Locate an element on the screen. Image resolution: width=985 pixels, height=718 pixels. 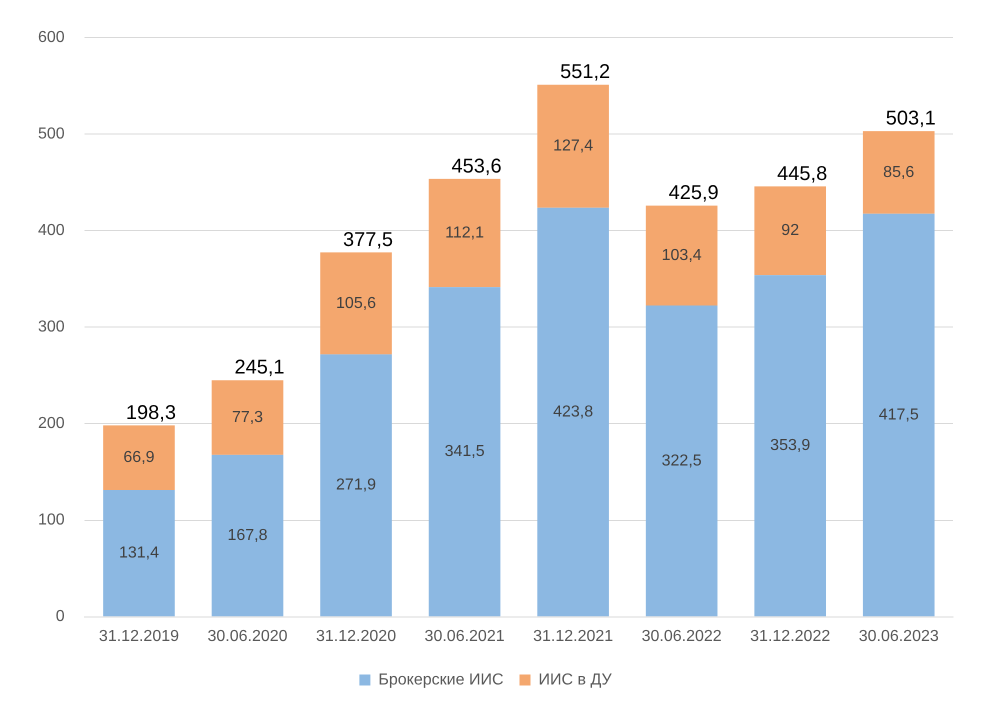
data-label: 322,5 is located at coordinates (682, 461).